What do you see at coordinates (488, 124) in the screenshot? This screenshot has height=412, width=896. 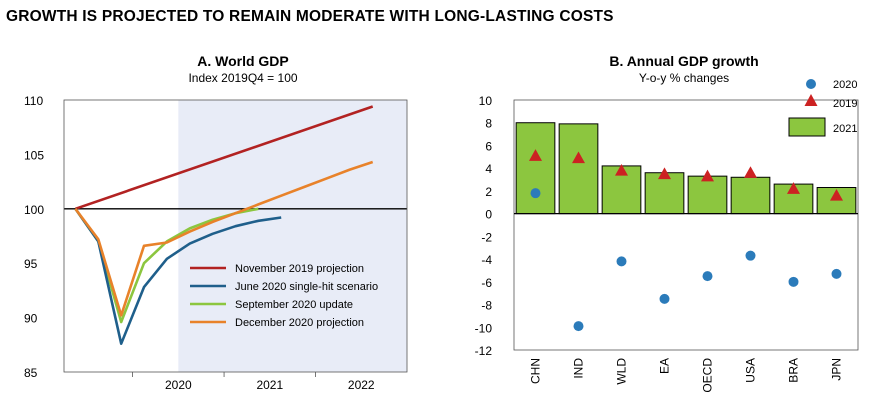 I see `y-axis-tick-label: 8` at bounding box center [488, 124].